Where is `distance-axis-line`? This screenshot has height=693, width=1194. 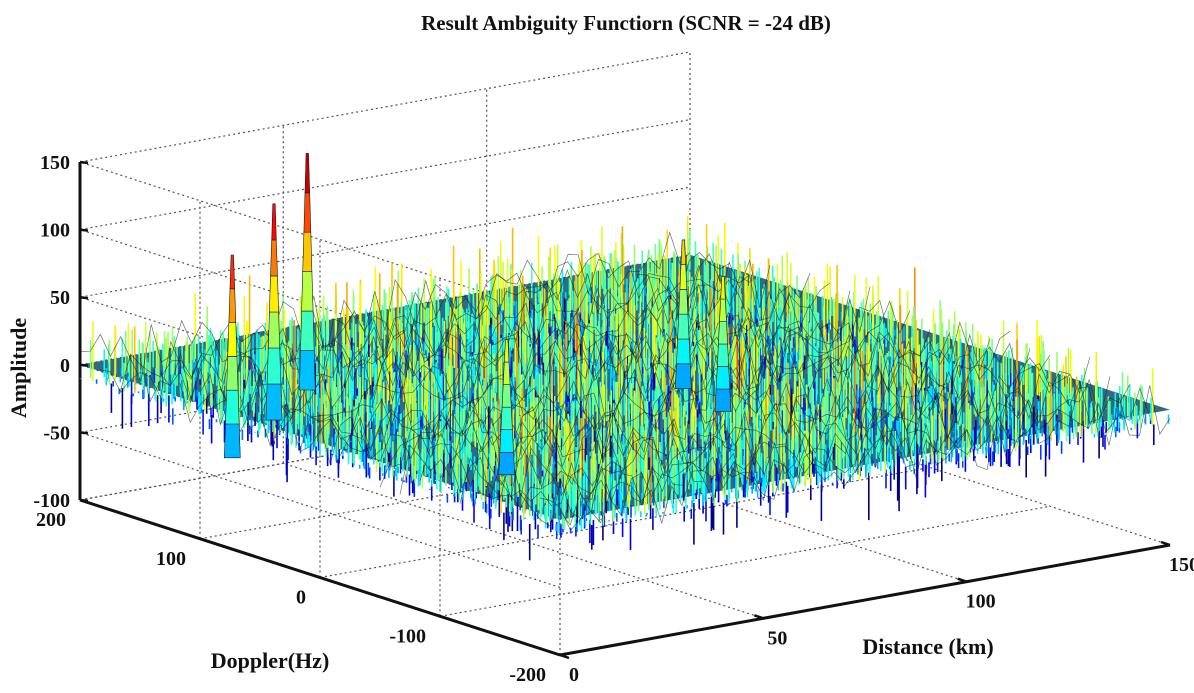 distance-axis-line is located at coordinates (865, 600).